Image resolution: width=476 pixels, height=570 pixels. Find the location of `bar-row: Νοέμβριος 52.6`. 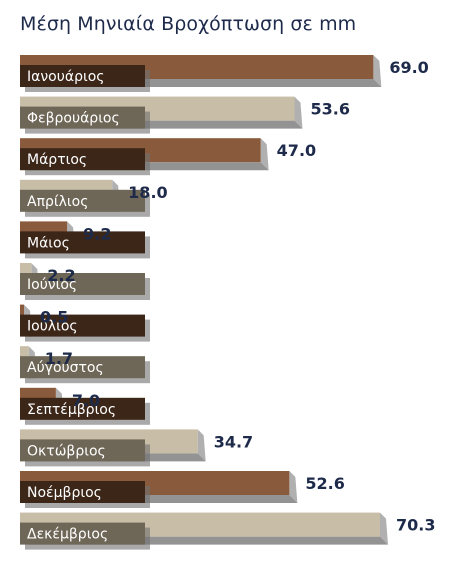

bar-row: Νοέμβριος 52.6 is located at coordinates (182, 489).